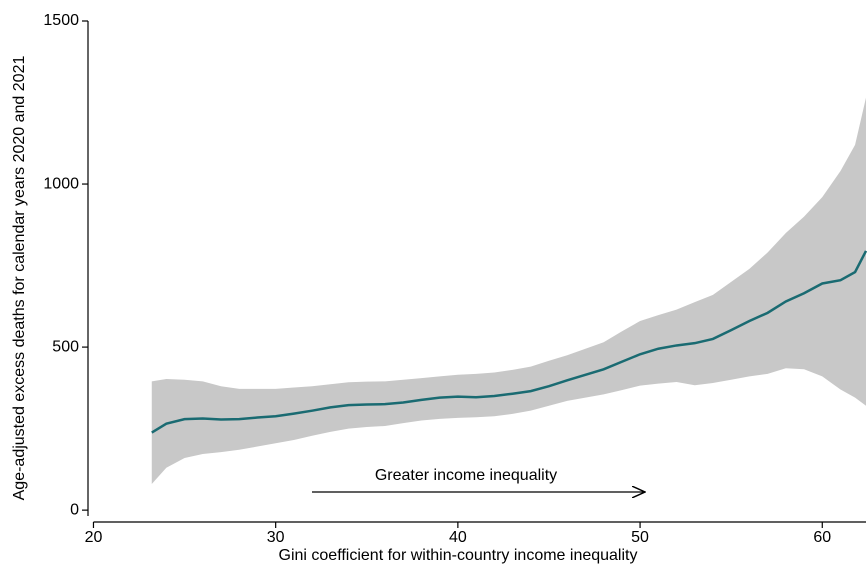  What do you see at coordinates (276, 537) in the screenshot?
I see `x-tick-label: 30` at bounding box center [276, 537].